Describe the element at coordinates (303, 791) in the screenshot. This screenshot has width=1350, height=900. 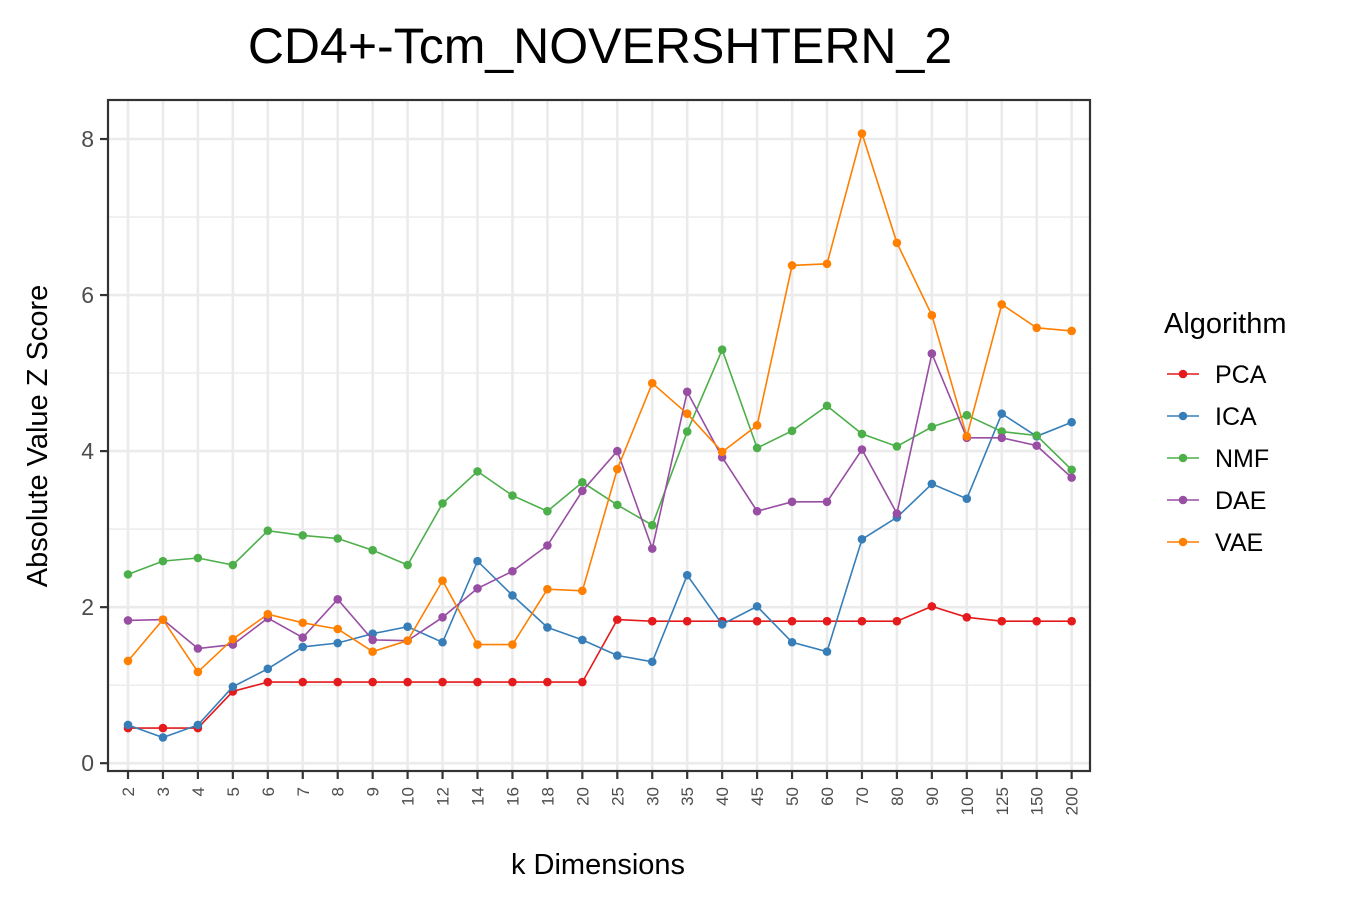
I see `x-tick-label: 7` at that location.